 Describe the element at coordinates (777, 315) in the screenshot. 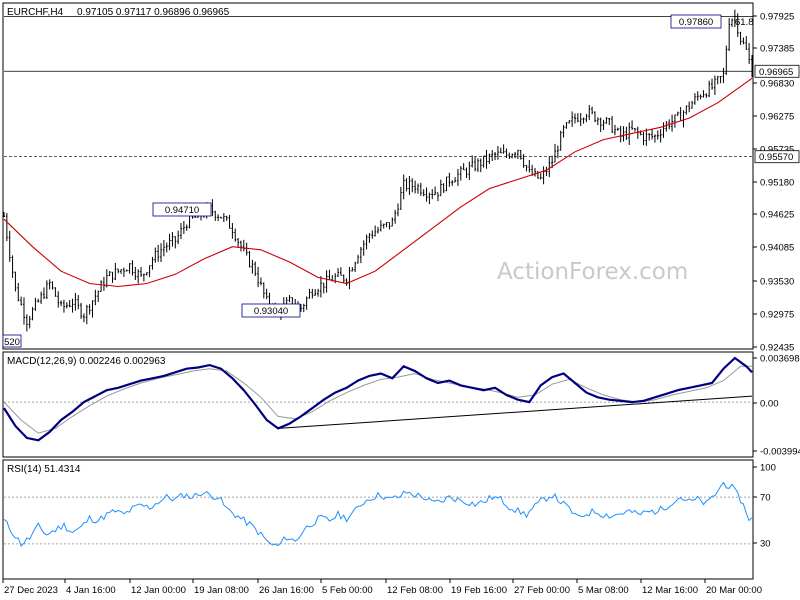

I see `price-tick-label: 0.92975` at that location.